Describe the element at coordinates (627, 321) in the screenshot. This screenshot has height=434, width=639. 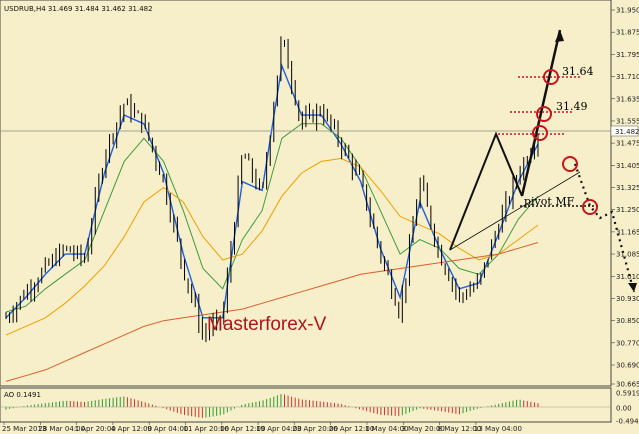
I see `y-tick-label: 30.850` at that location.